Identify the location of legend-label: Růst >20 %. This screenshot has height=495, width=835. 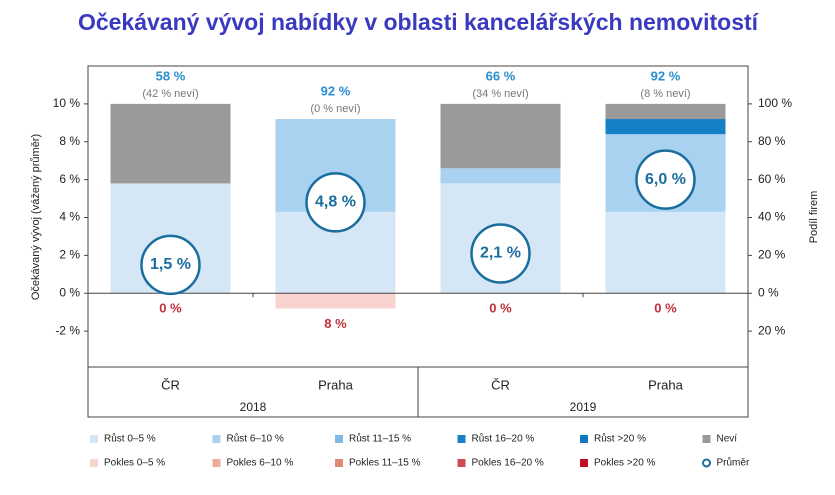
(620, 439).